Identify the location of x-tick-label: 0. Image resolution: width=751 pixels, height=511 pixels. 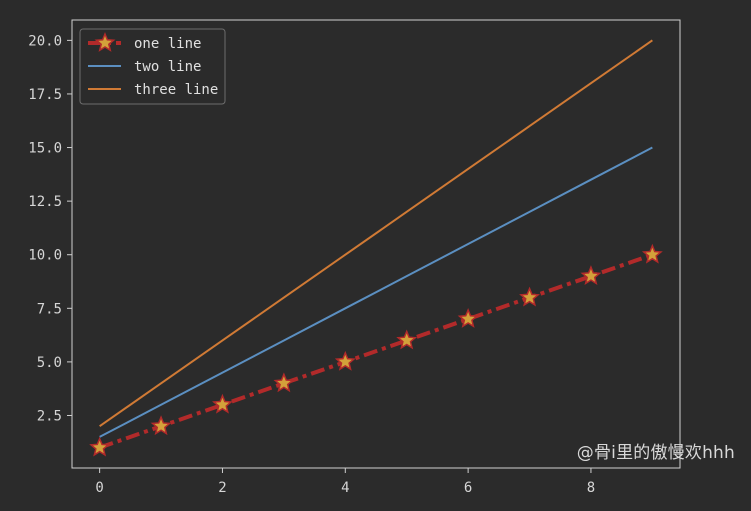
(99, 488).